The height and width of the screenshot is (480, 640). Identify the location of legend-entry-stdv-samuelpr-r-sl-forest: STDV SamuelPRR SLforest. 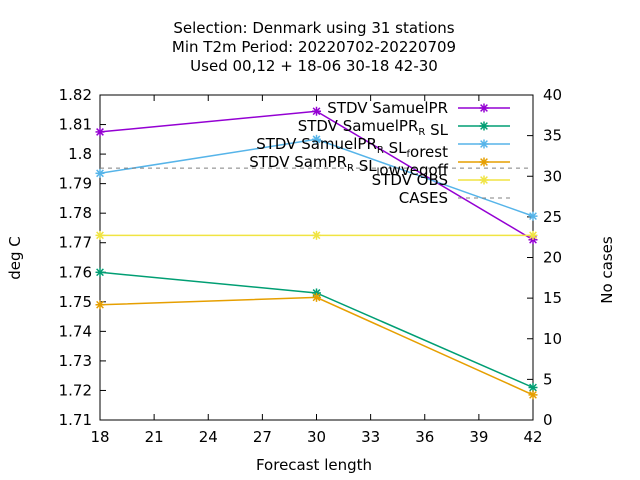
(383, 148).